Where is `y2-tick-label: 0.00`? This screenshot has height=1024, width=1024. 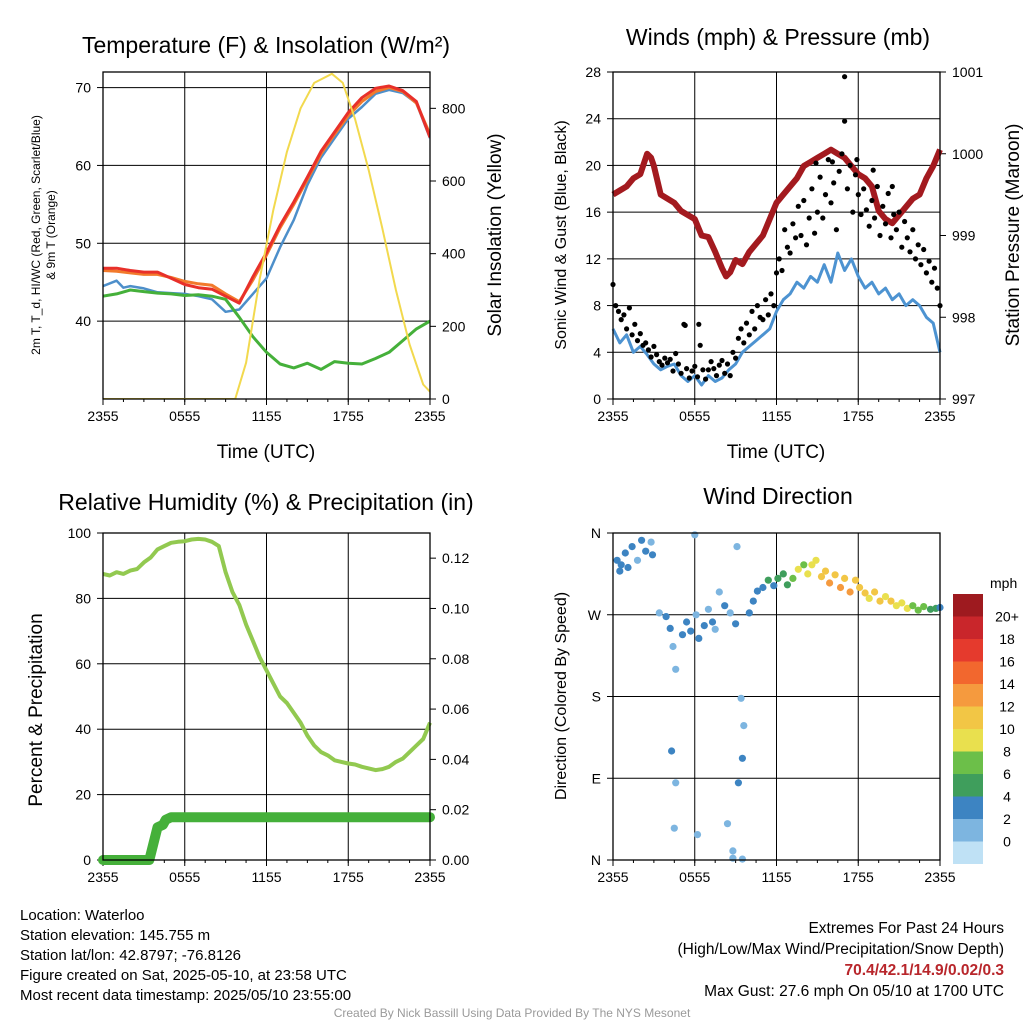
y2-tick-label: 0.00 is located at coordinates (455, 860).